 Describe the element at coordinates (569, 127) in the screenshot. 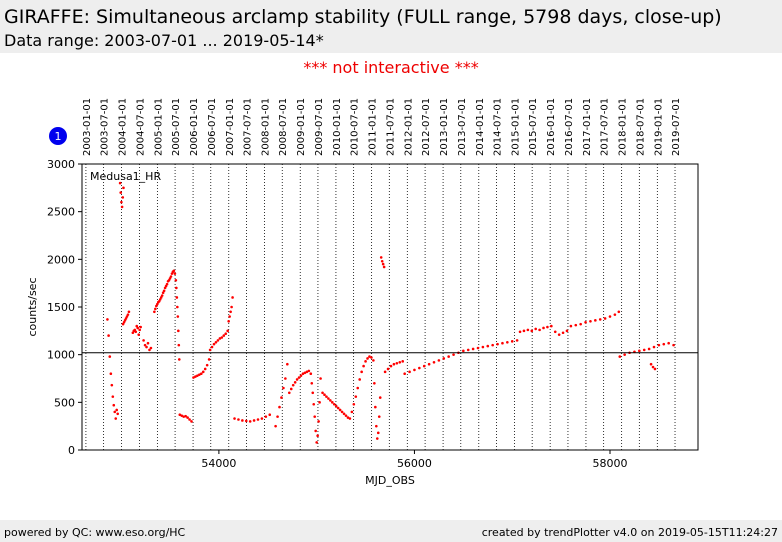

I see `date-marker-label: 2016-07-01` at that location.